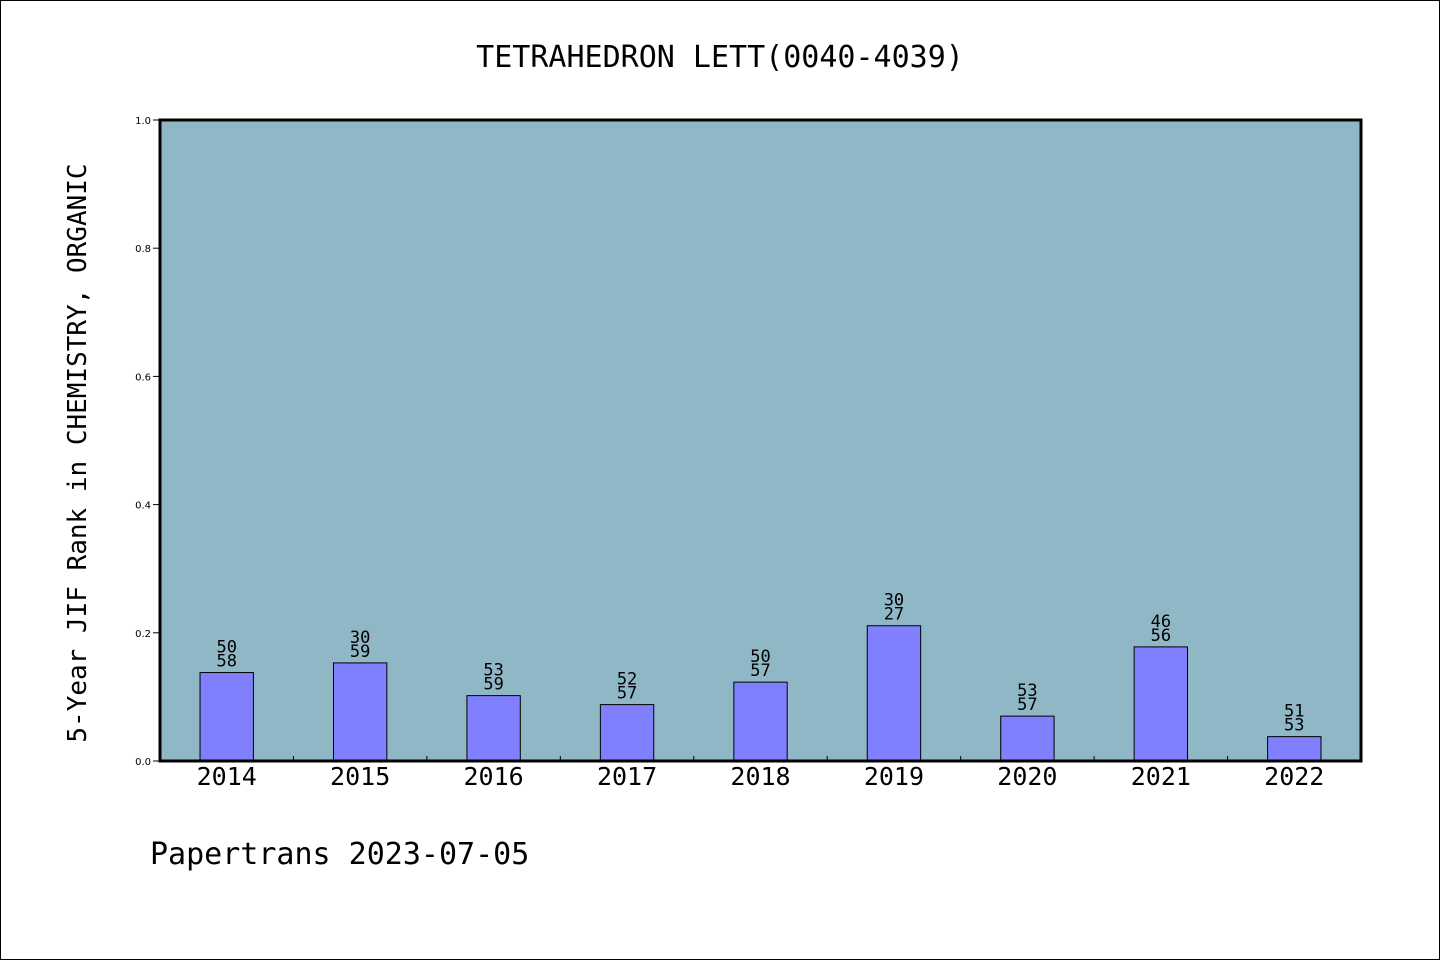 The image size is (1440, 960). I want to click on y-tick-label: 0.0, so click(143, 762).